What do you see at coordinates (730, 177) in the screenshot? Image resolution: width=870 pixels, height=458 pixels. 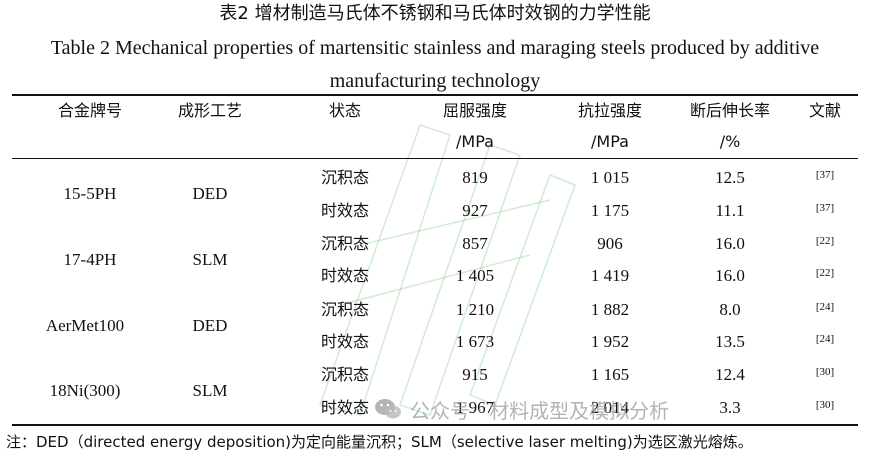 I see `elongation-cell: 12.5` at bounding box center [730, 177].